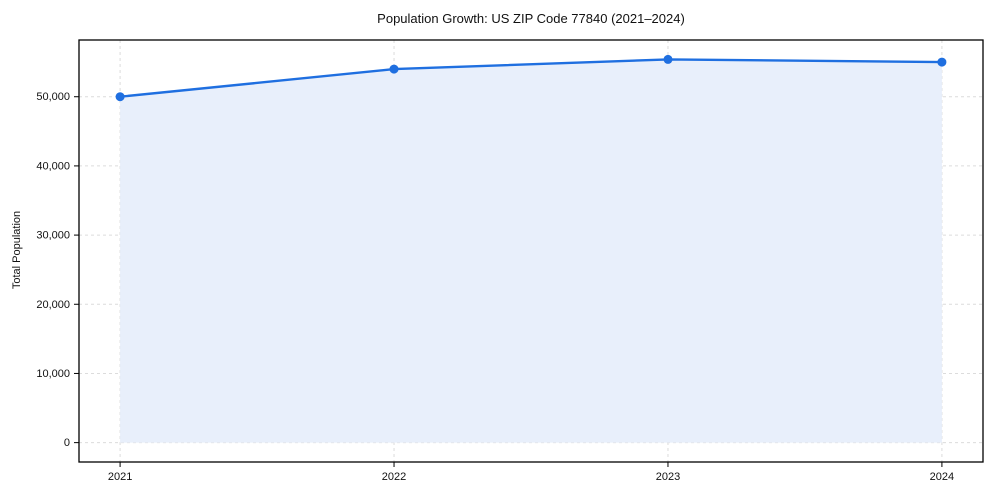  What do you see at coordinates (120, 477) in the screenshot?
I see `x-tick-label: 2021` at bounding box center [120, 477].